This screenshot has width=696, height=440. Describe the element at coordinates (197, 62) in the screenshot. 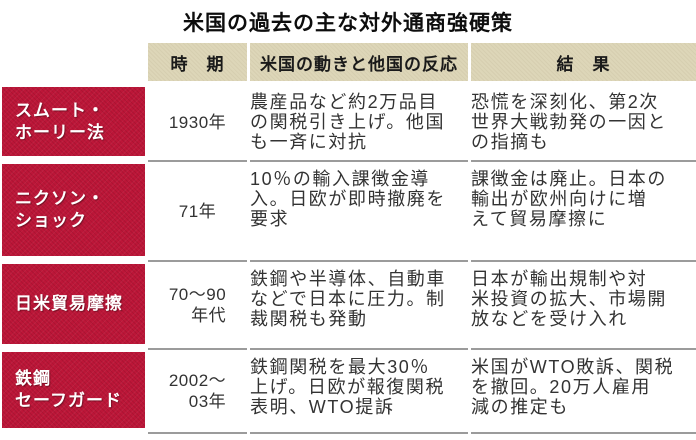

I see `column-header-period: 時 期` at that location.